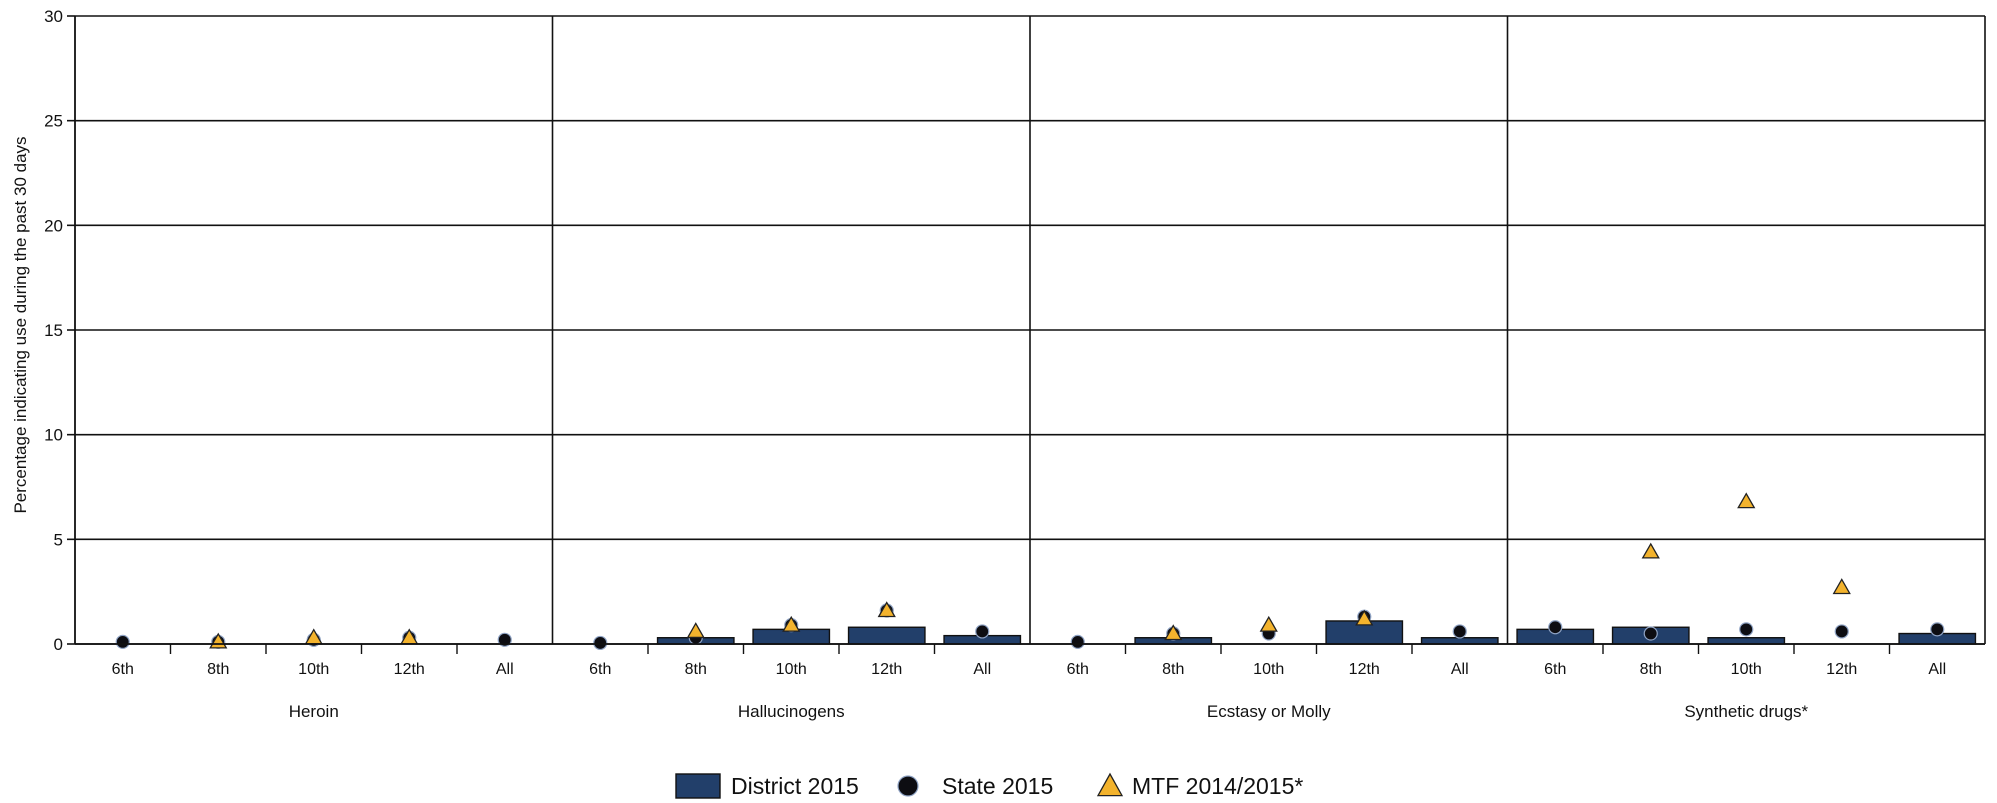 The width and height of the screenshot is (1997, 803). I want to click on legend: District 2015 State 2015 MTF 2014/2015*, so click(989, 785).